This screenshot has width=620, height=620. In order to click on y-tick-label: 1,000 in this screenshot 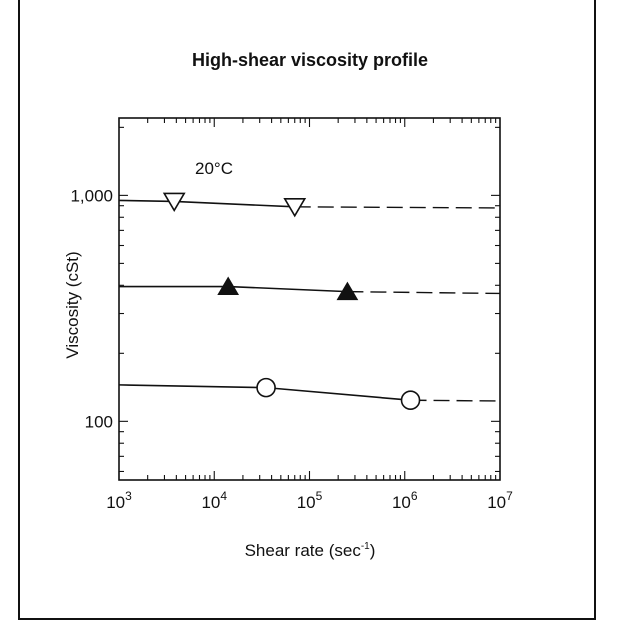, I will do `click(91, 195)`.